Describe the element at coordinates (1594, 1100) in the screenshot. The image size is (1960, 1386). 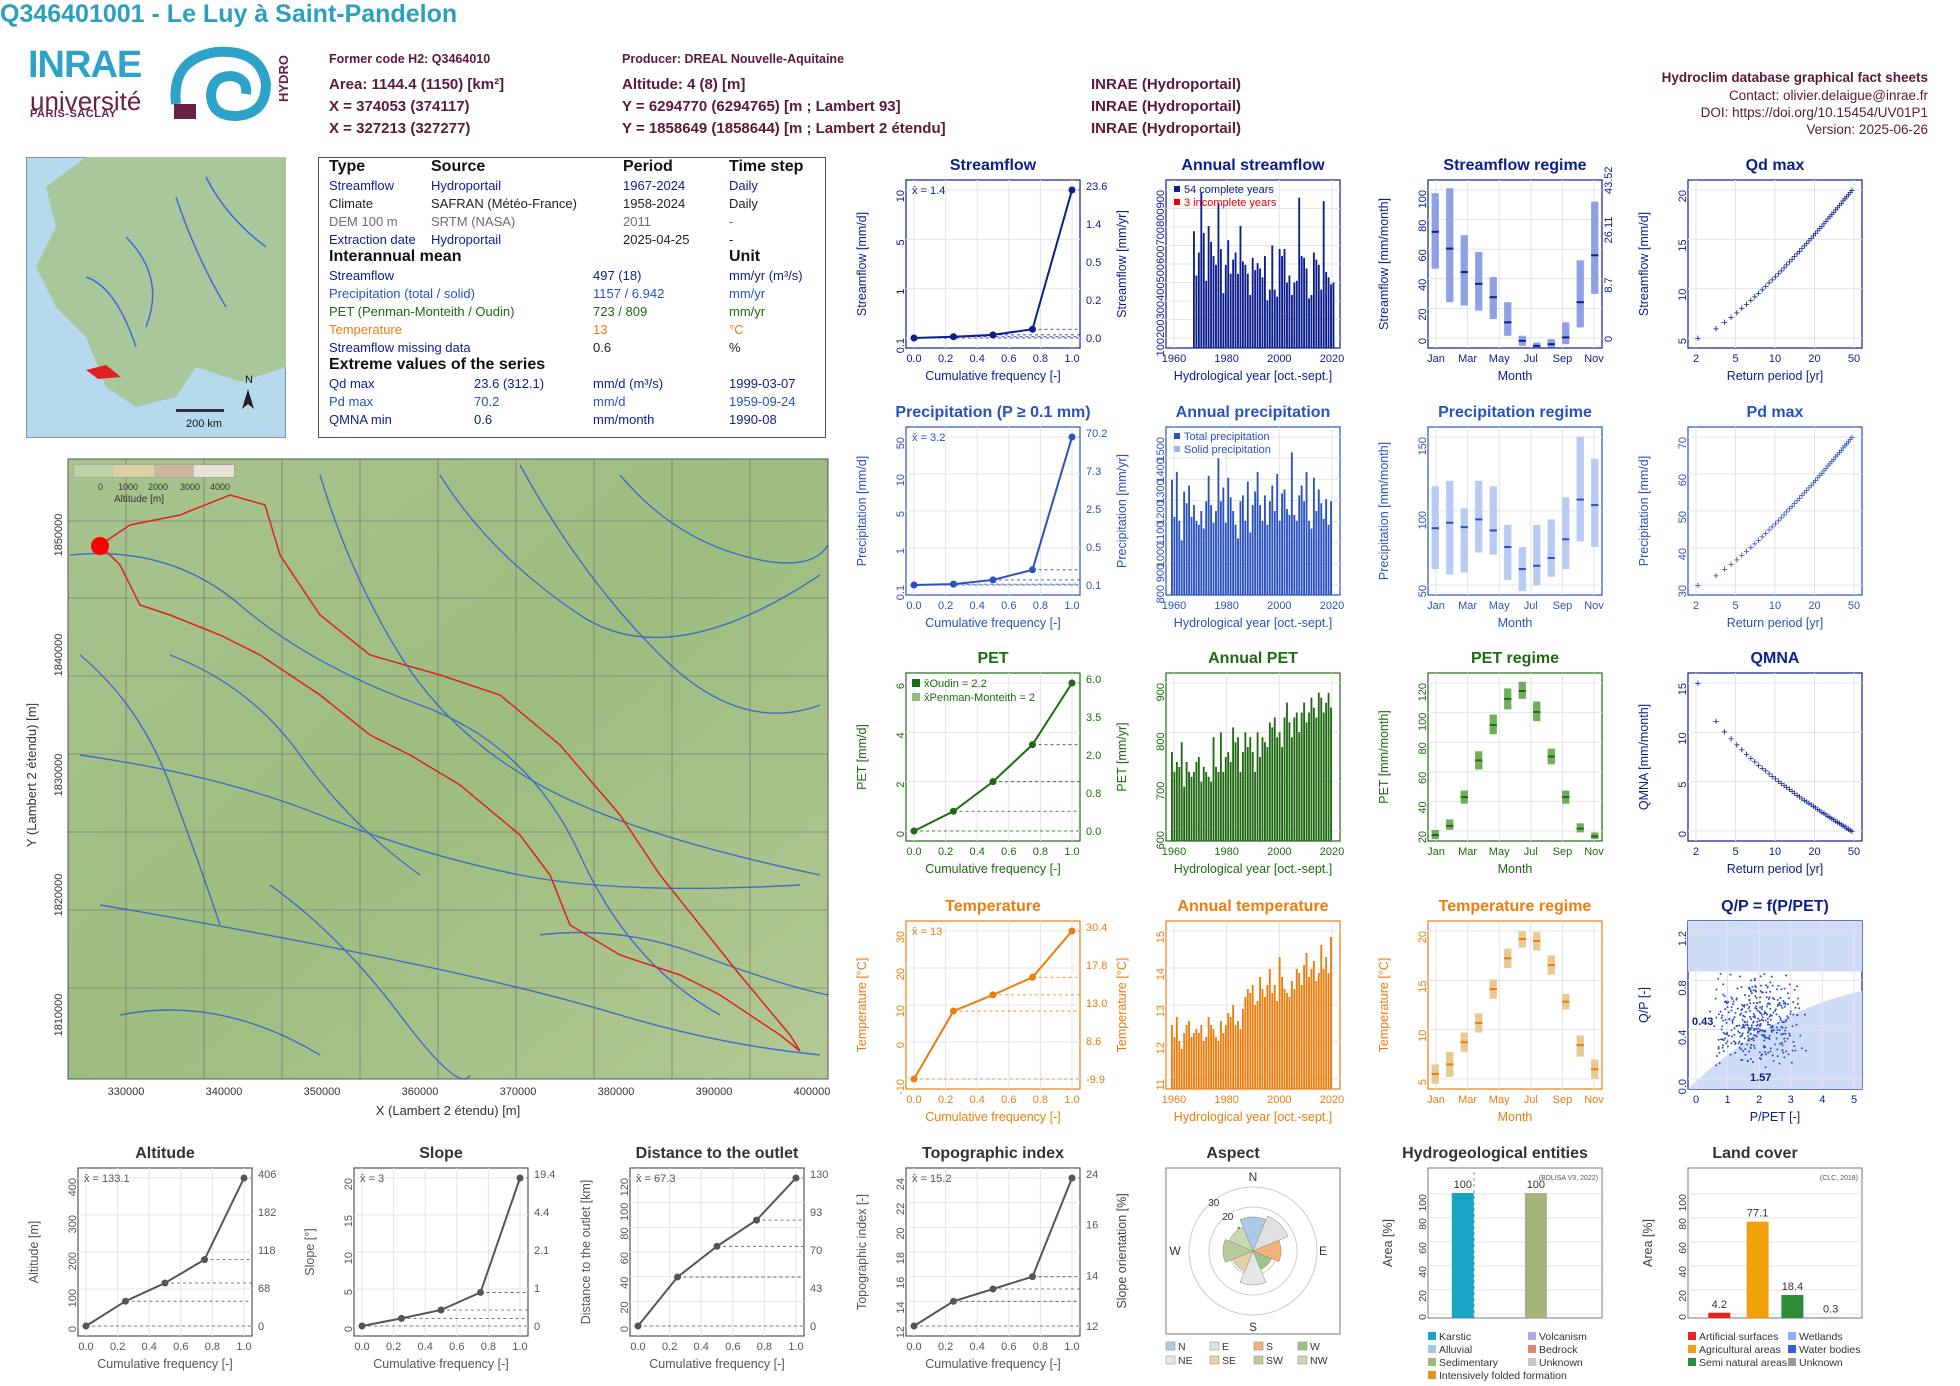
I see `temperature_regime-xtick: Nov` at that location.